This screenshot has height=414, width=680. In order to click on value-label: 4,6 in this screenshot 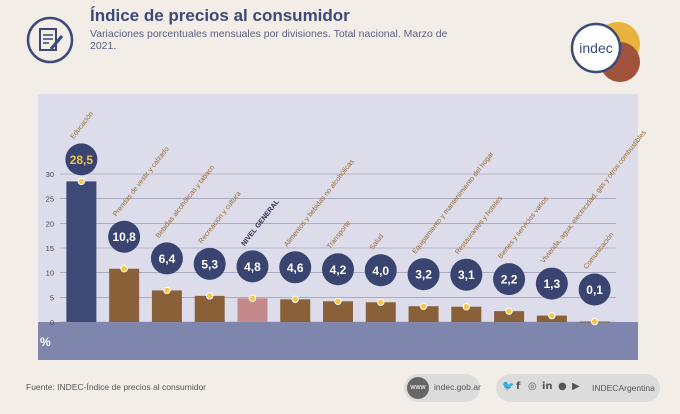, I will do `click(295, 268)`.